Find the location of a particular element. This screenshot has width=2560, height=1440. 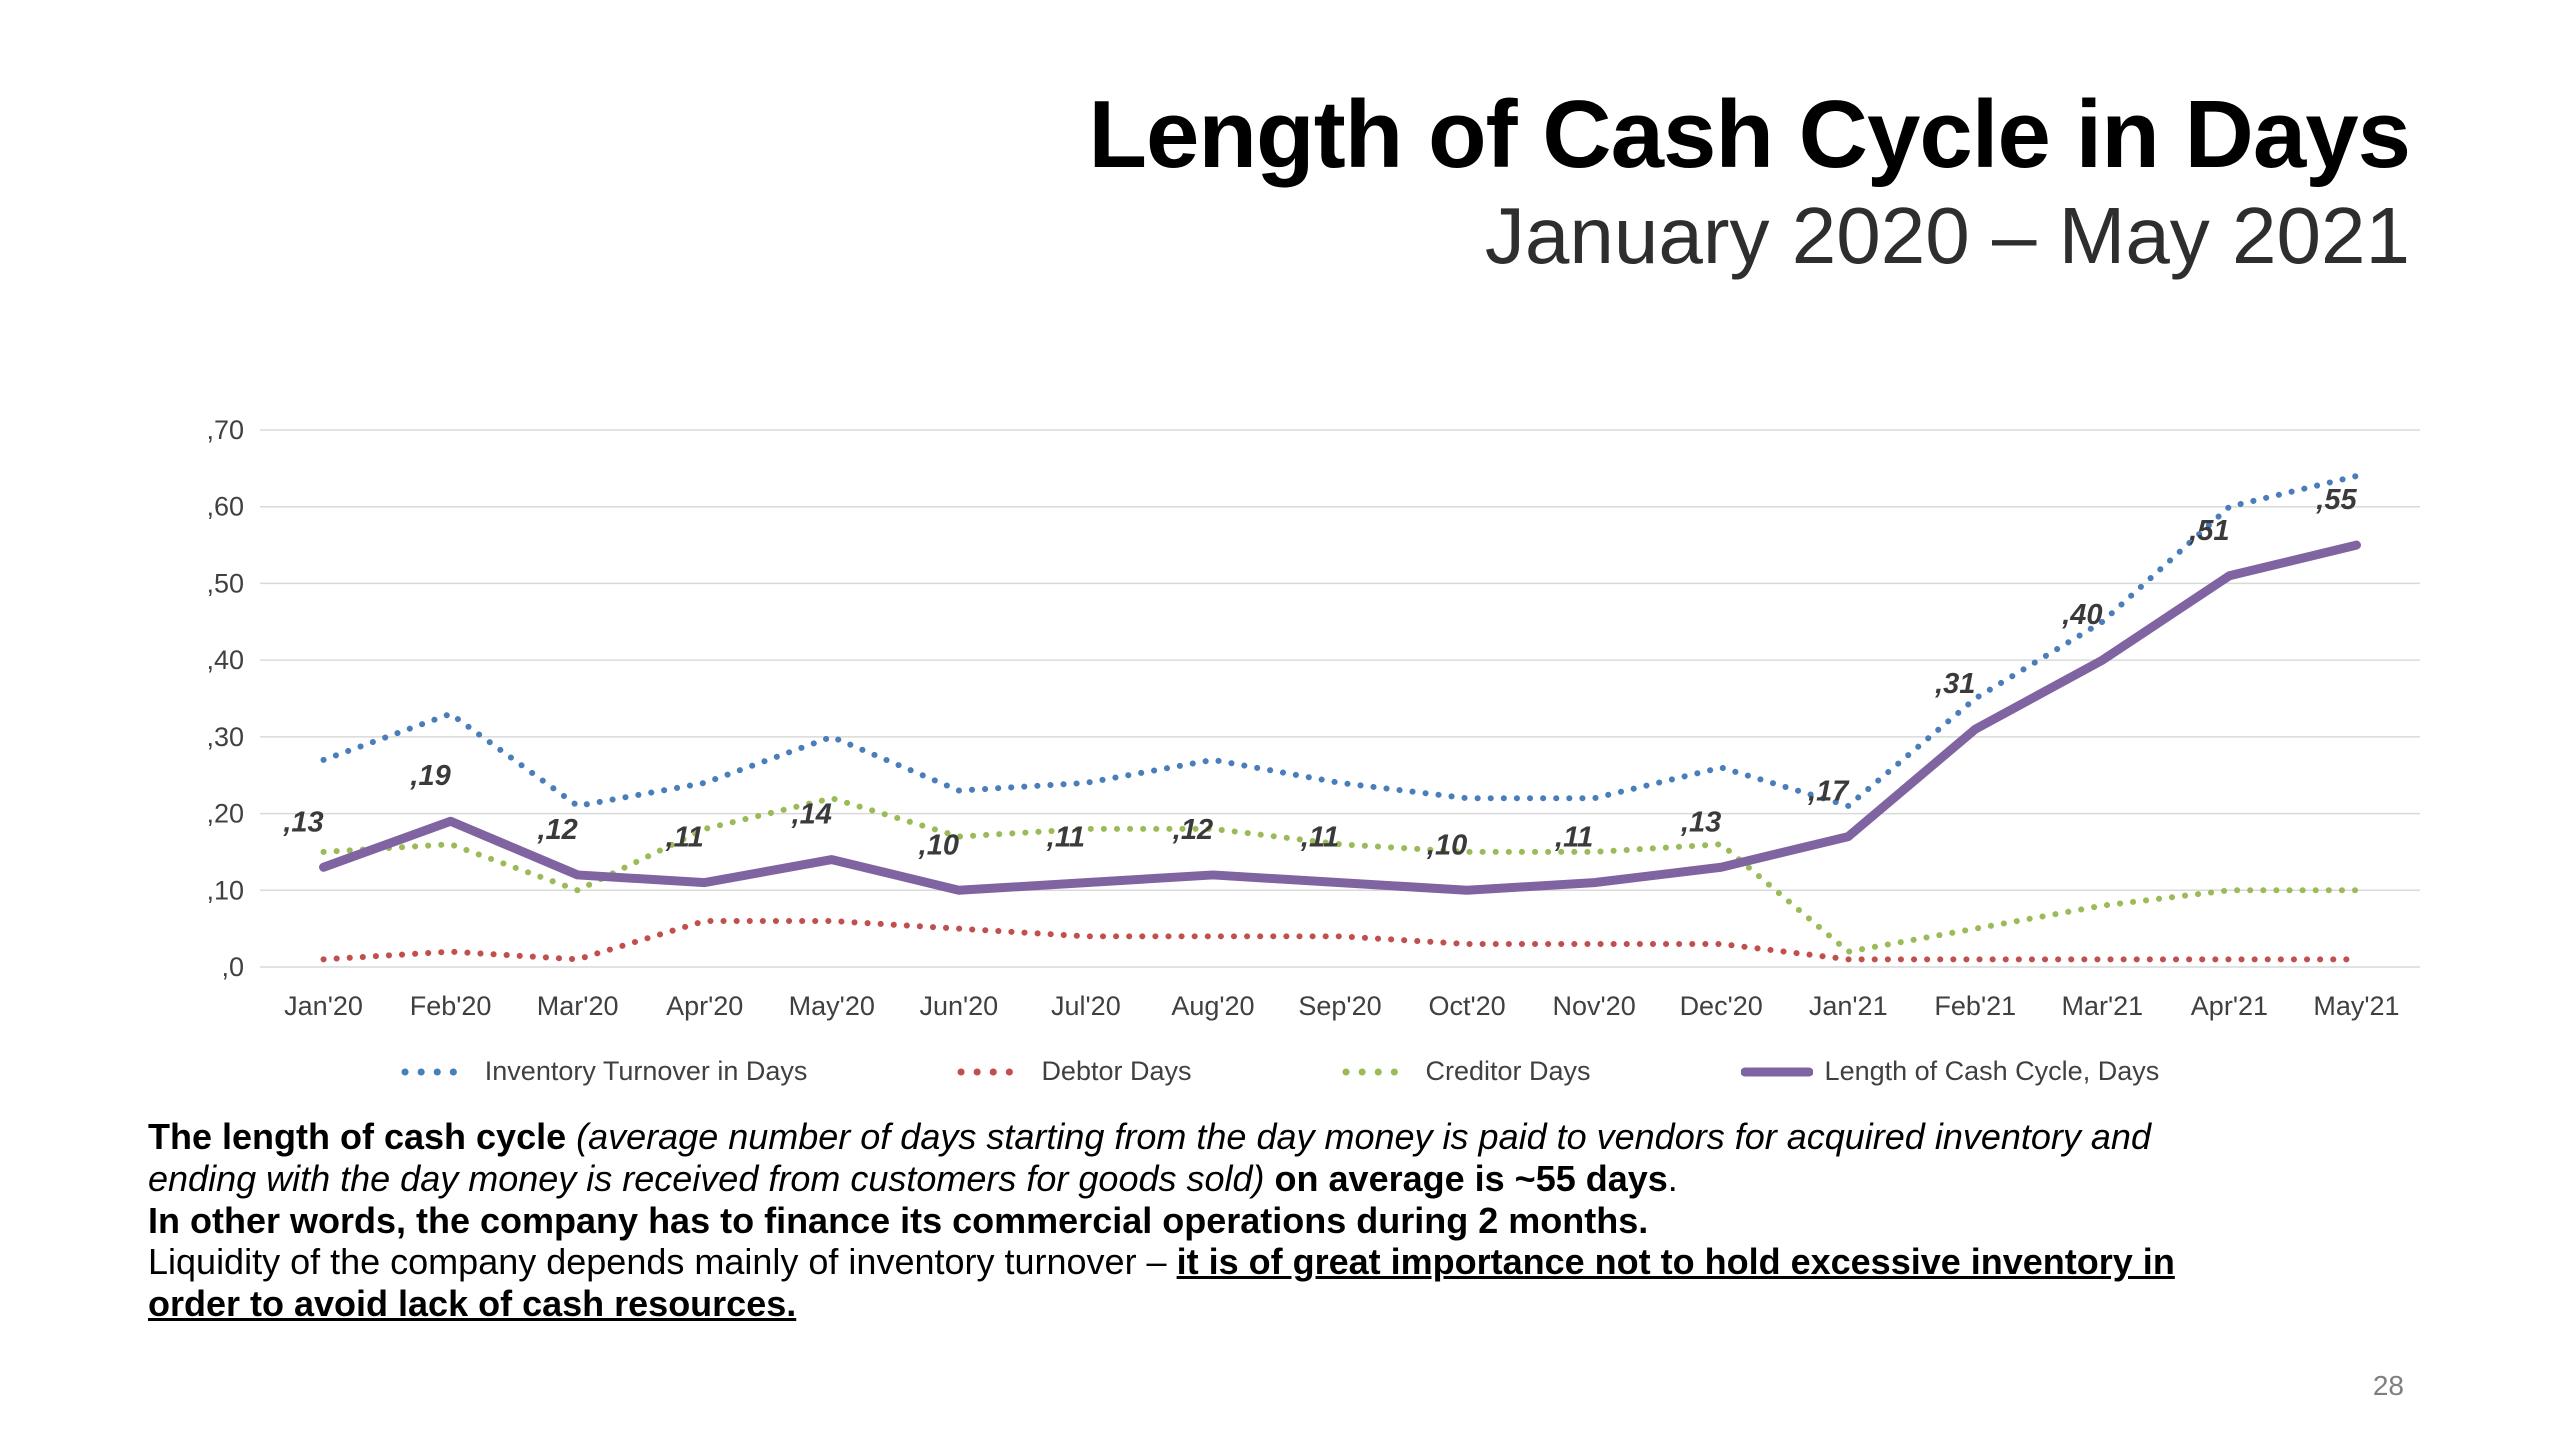

y-tick-label: ,0 is located at coordinates (232, 967).